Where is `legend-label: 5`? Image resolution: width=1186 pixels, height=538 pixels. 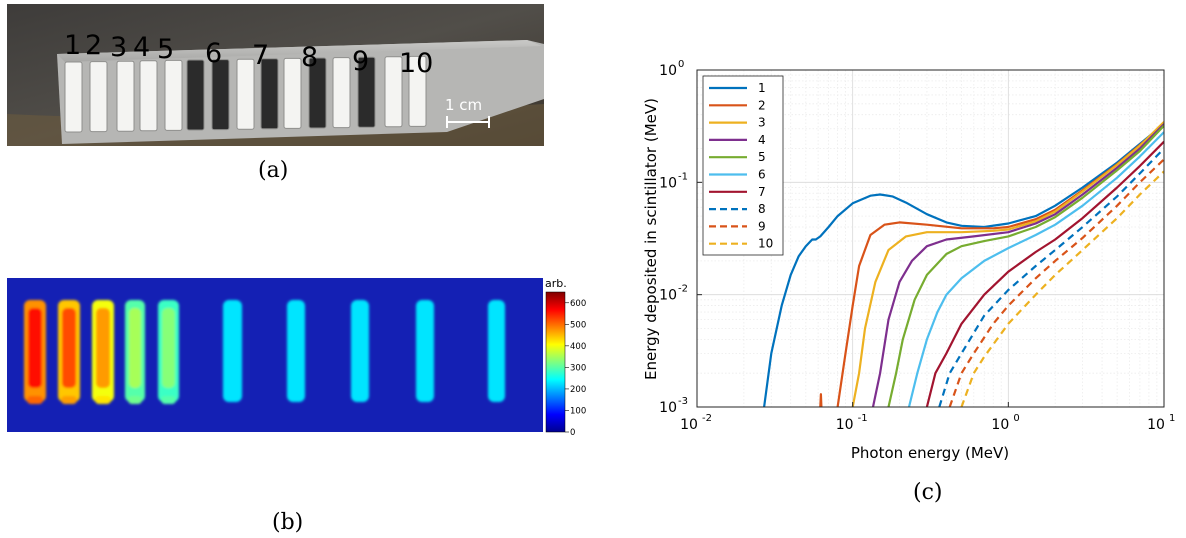
legend-label: 5 is located at coordinates (762, 157).